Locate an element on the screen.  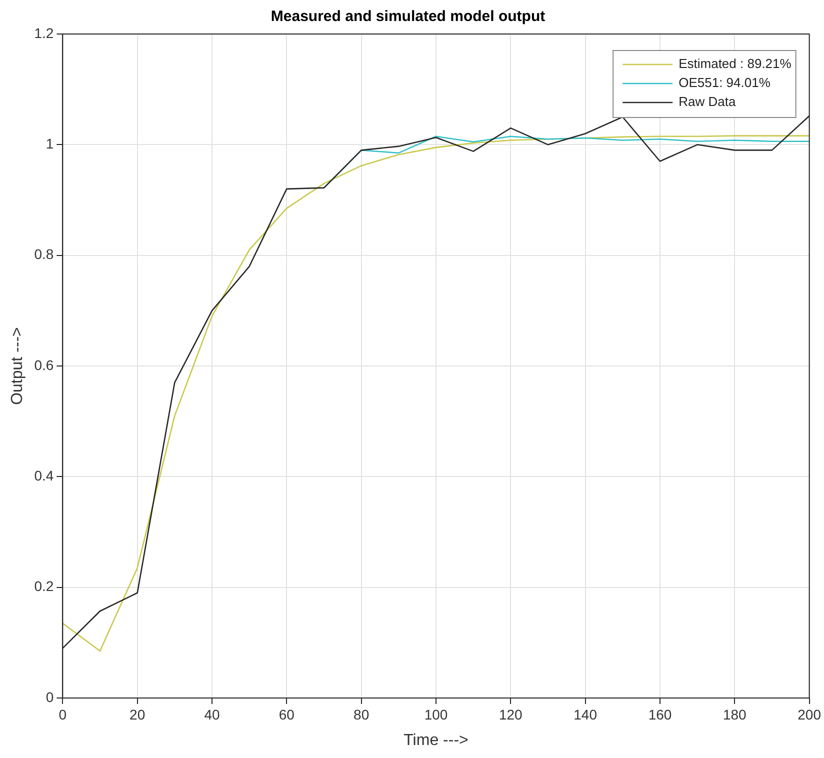
x-tick-label: 80 is located at coordinates (362, 714).